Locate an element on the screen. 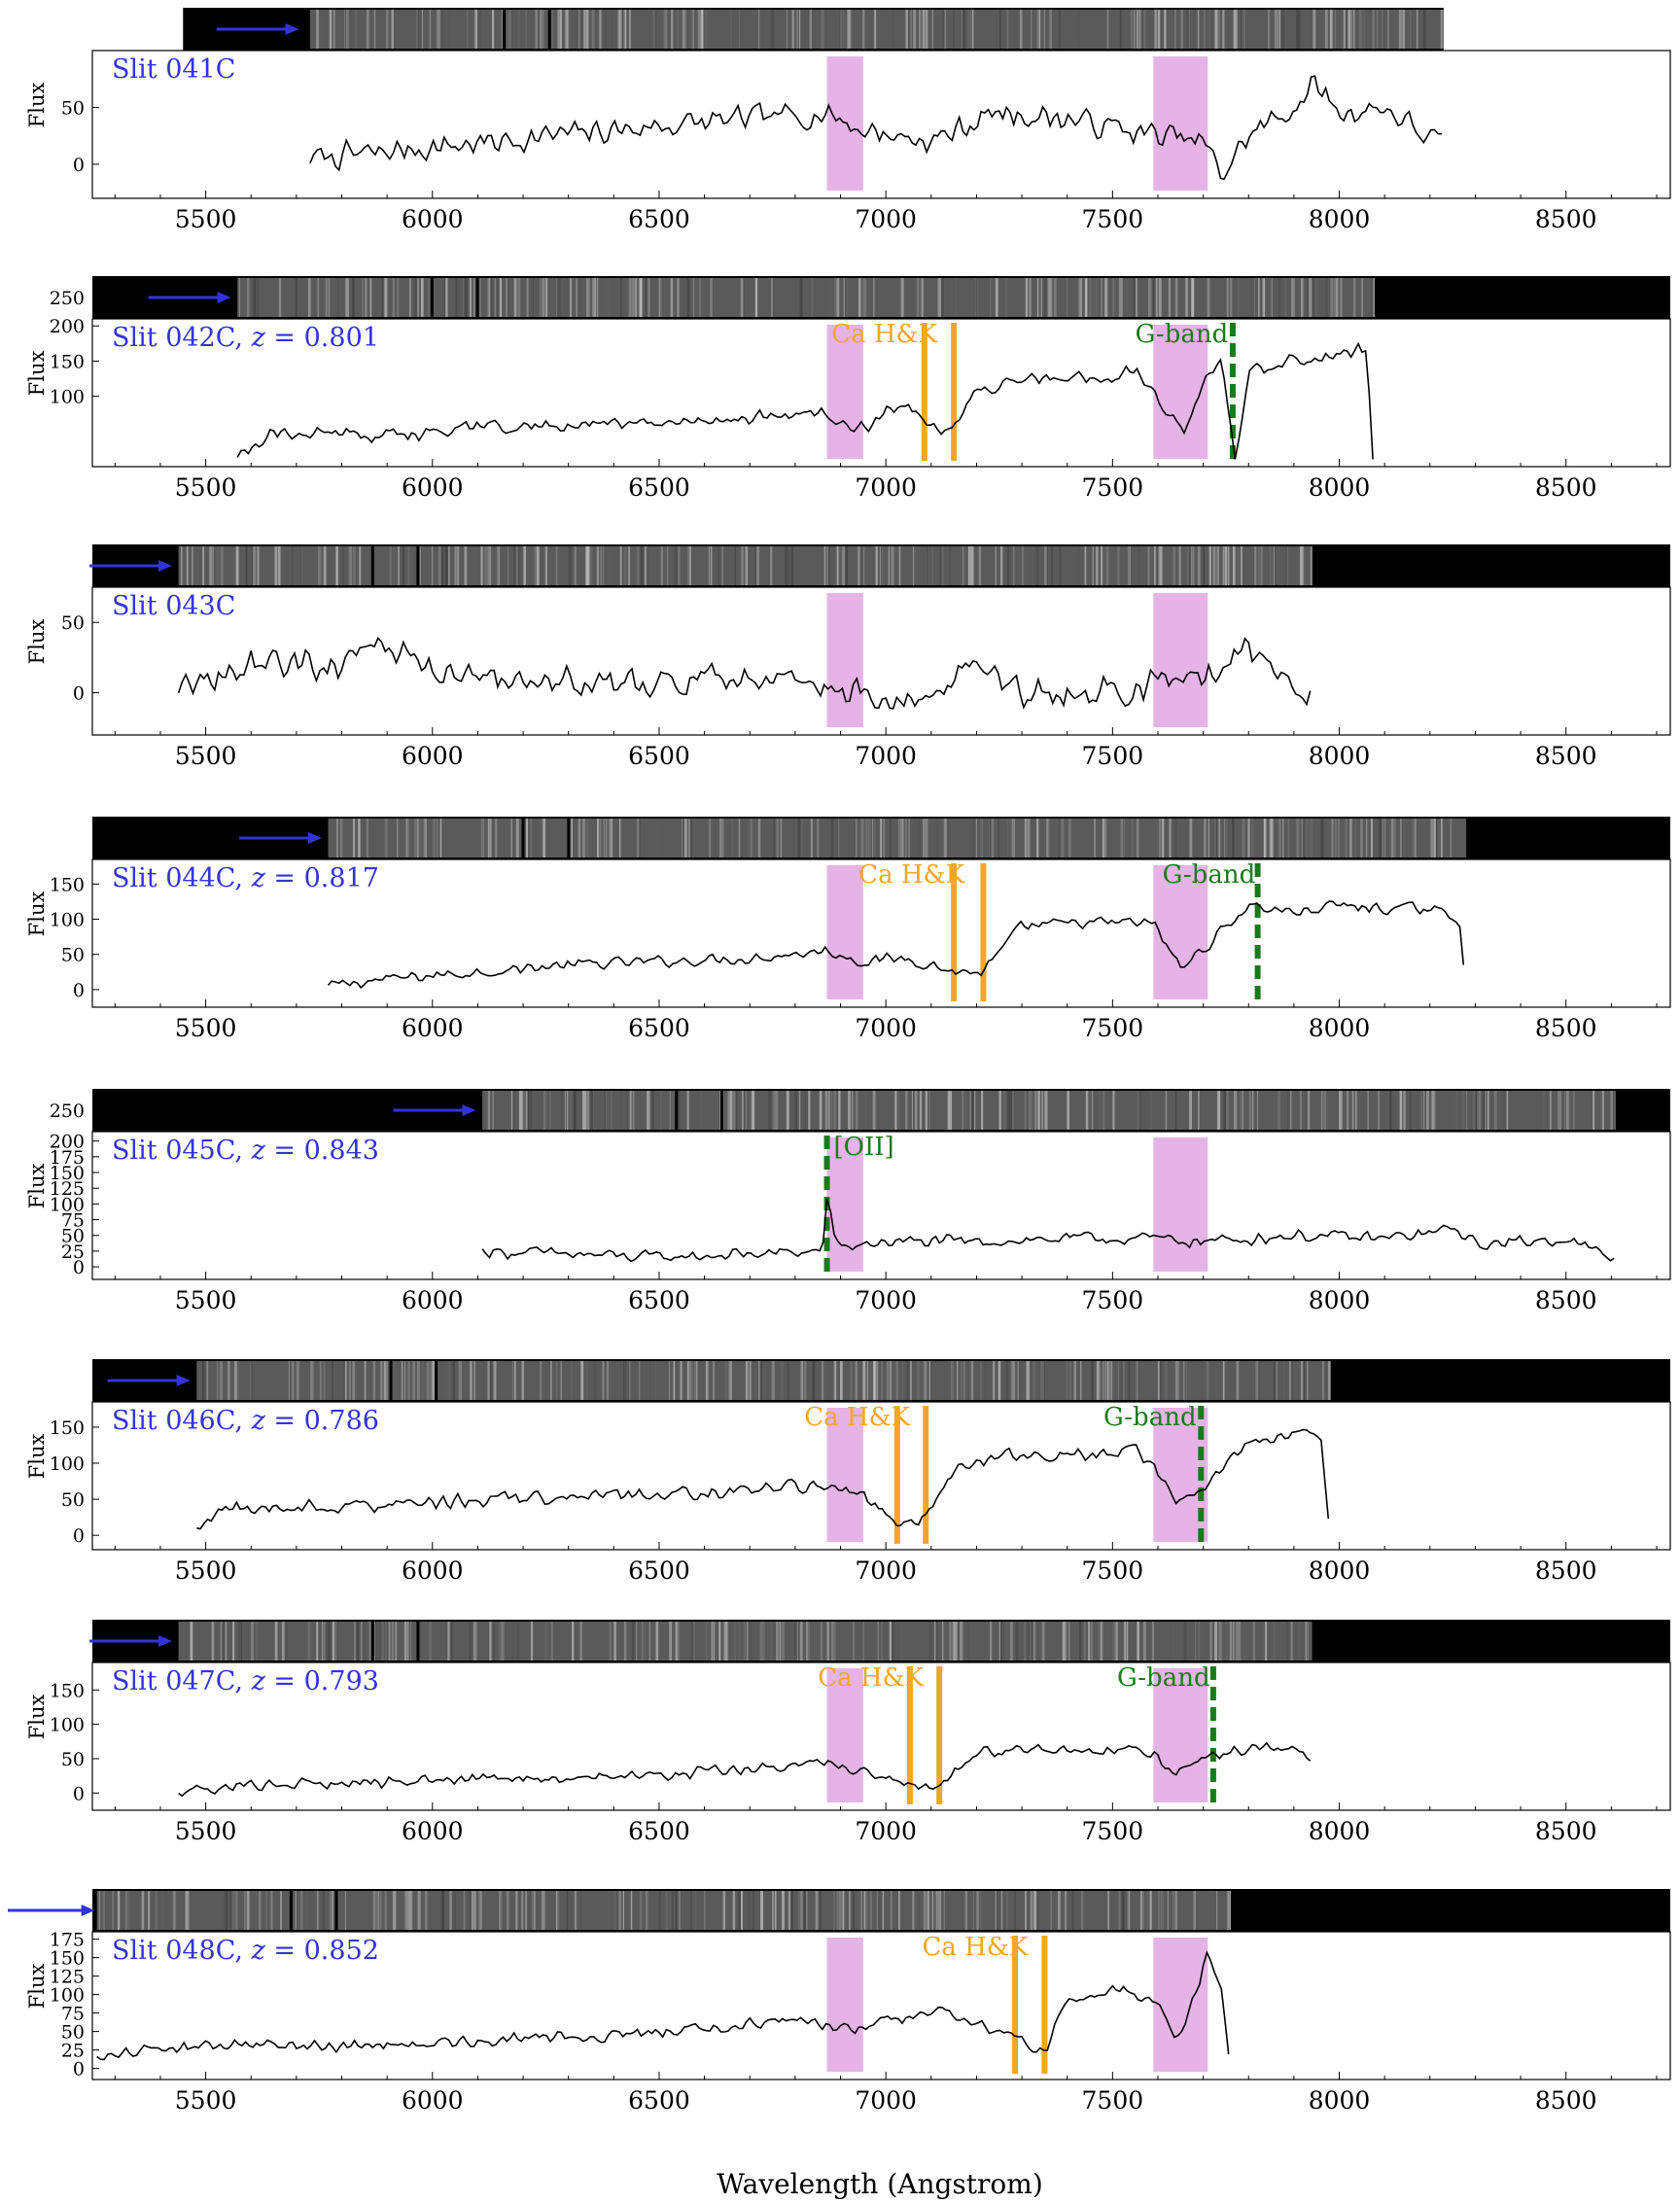 This screenshot has height=2203, width=1680. redshift-symbol: z is located at coordinates (258, 878).